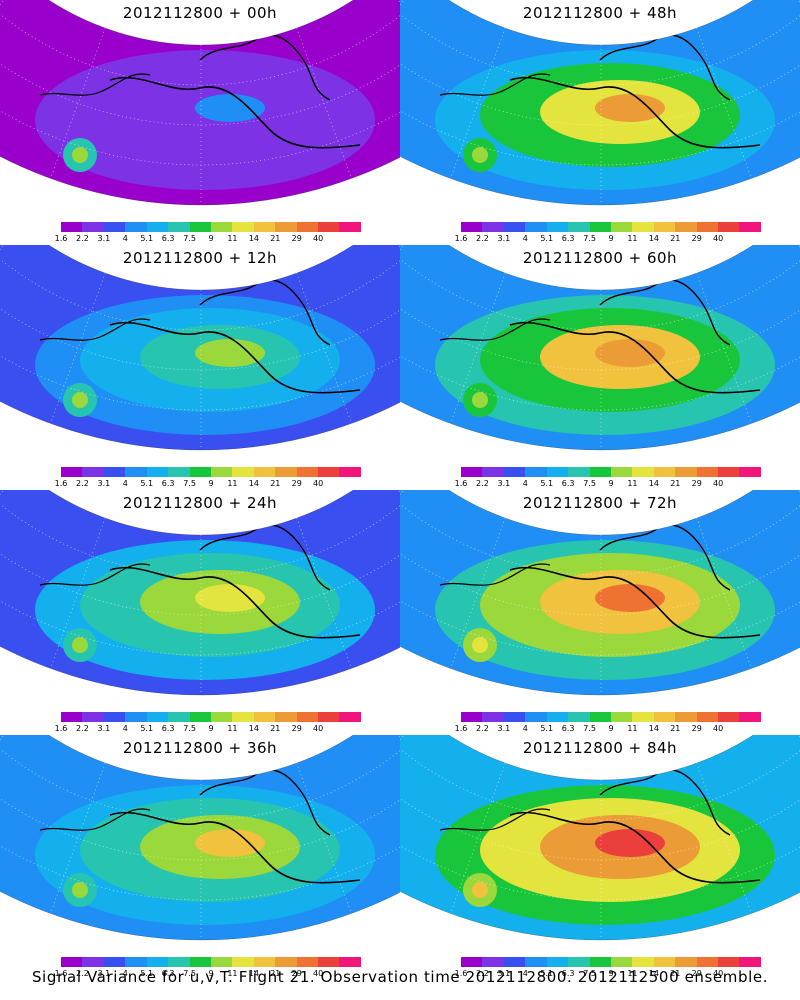  What do you see at coordinates (200, 503) in the screenshot?
I see `panel-title: 2012112800 + 24h` at bounding box center [200, 503].